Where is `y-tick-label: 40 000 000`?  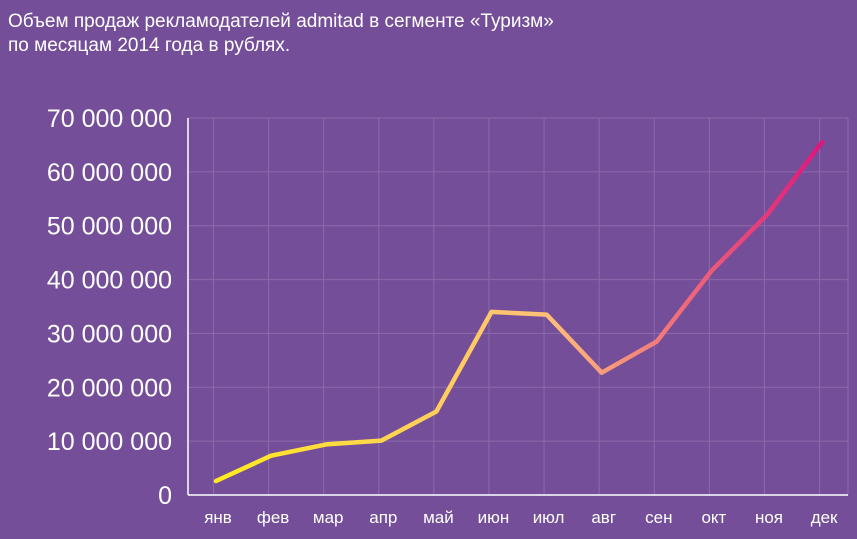 y-tick-label: 40 000 000 is located at coordinates (109, 281).